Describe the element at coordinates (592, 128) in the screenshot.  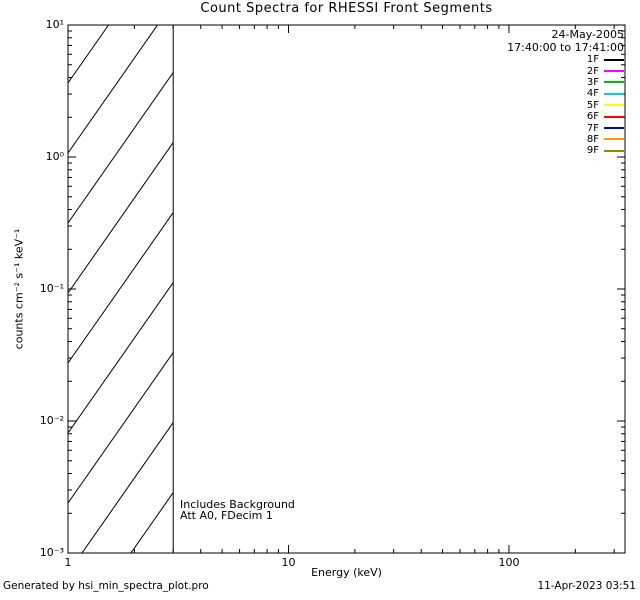
I see `legend-entry-label: 7F` at that location.